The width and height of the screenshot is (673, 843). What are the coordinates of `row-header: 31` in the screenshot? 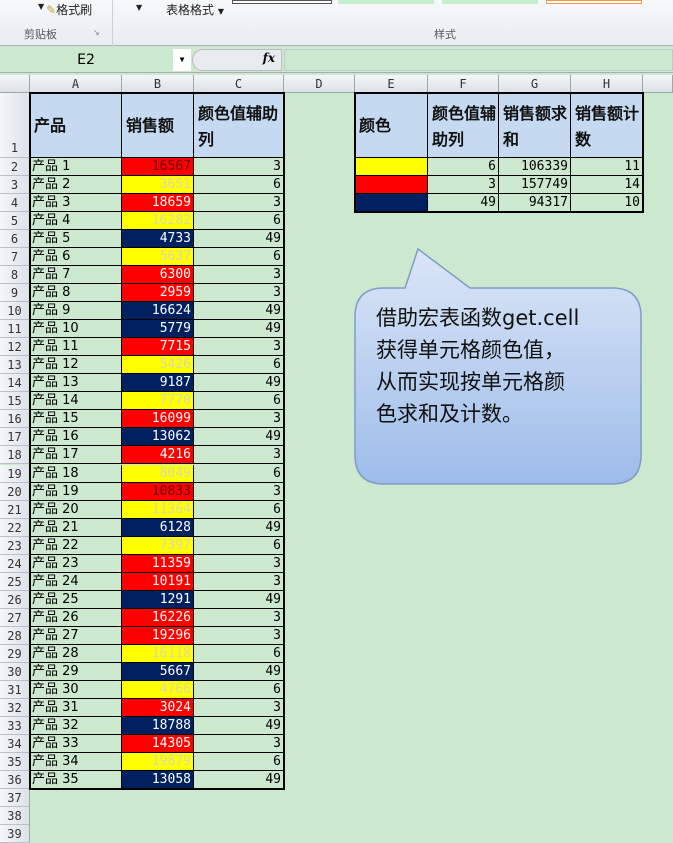 It's located at (15, 689).